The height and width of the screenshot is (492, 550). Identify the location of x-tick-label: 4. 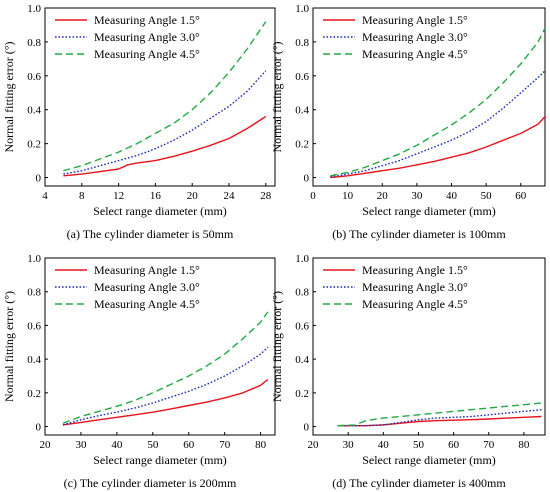
(45, 196).